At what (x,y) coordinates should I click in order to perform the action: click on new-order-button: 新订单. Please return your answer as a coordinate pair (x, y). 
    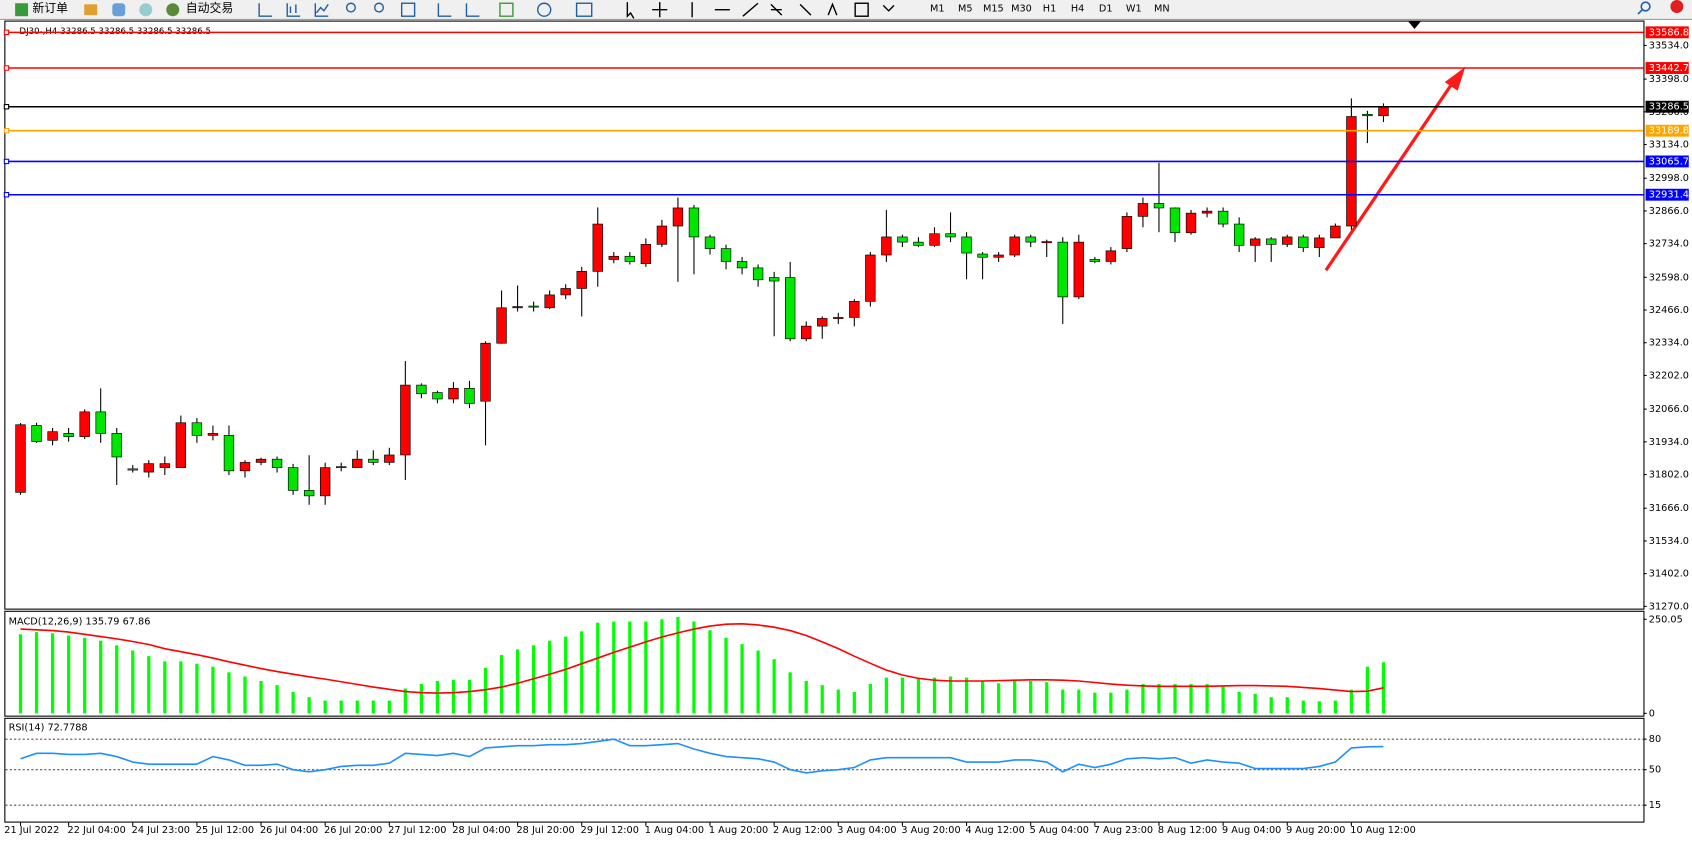
    Looking at the image, I should click on (50, 8).